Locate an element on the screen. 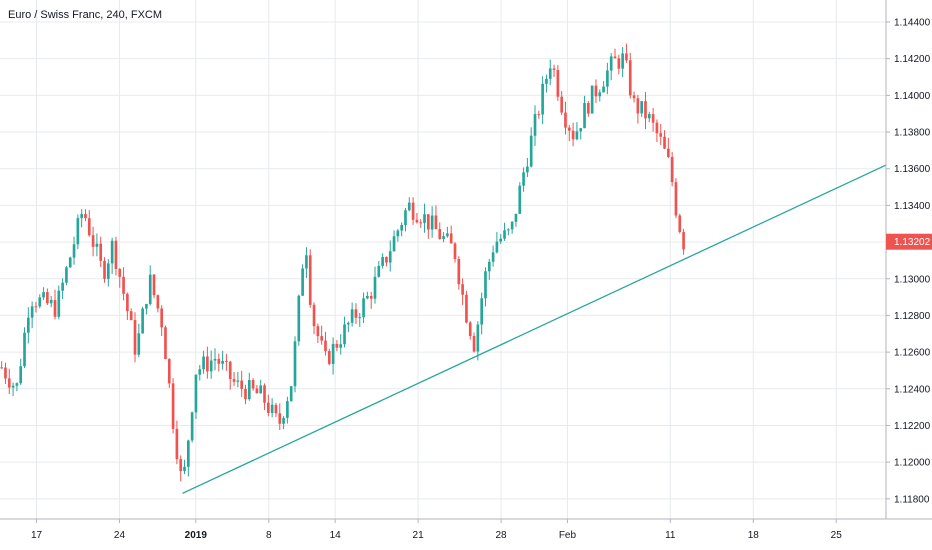  time-axis-label: 14 is located at coordinates (336, 535).